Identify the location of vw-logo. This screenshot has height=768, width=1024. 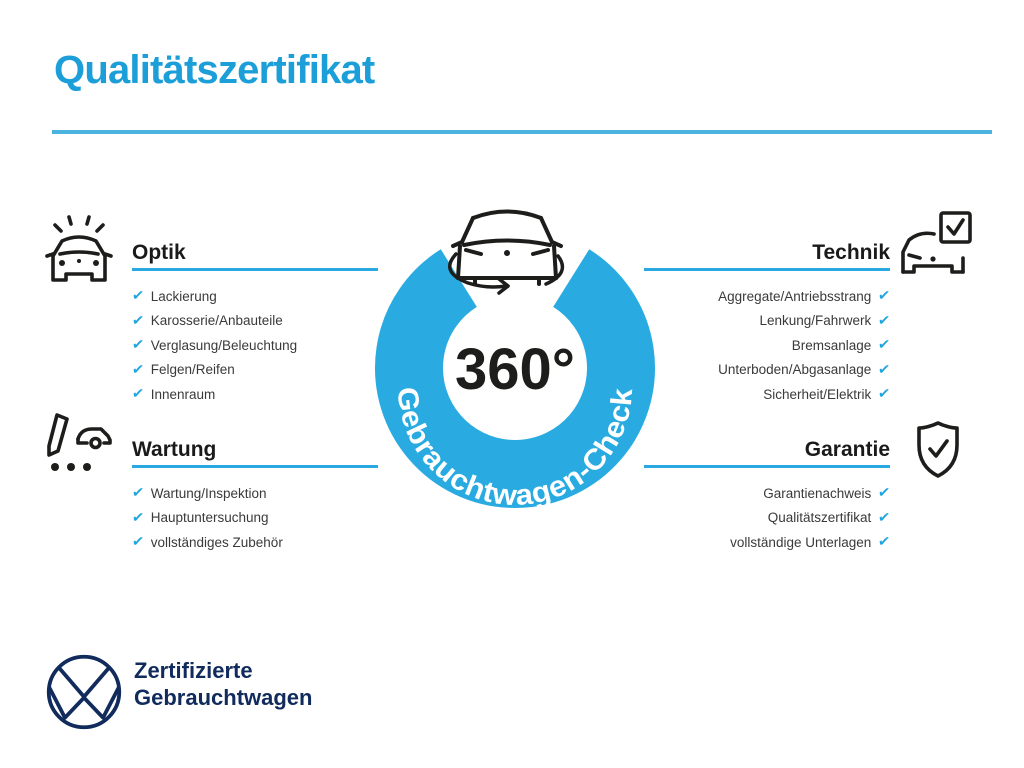
(84, 692).